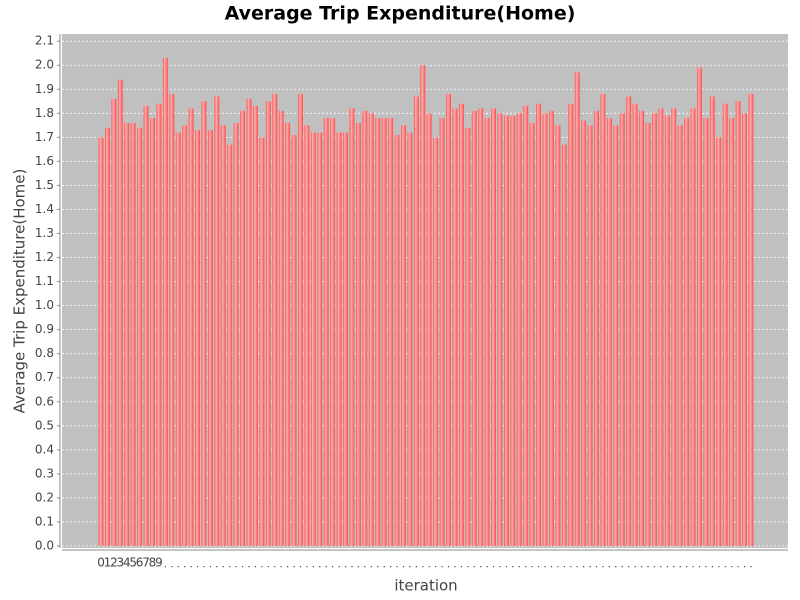  Describe the element at coordinates (44, 497) in the screenshot. I see `y-tick-label: 0.2` at that location.